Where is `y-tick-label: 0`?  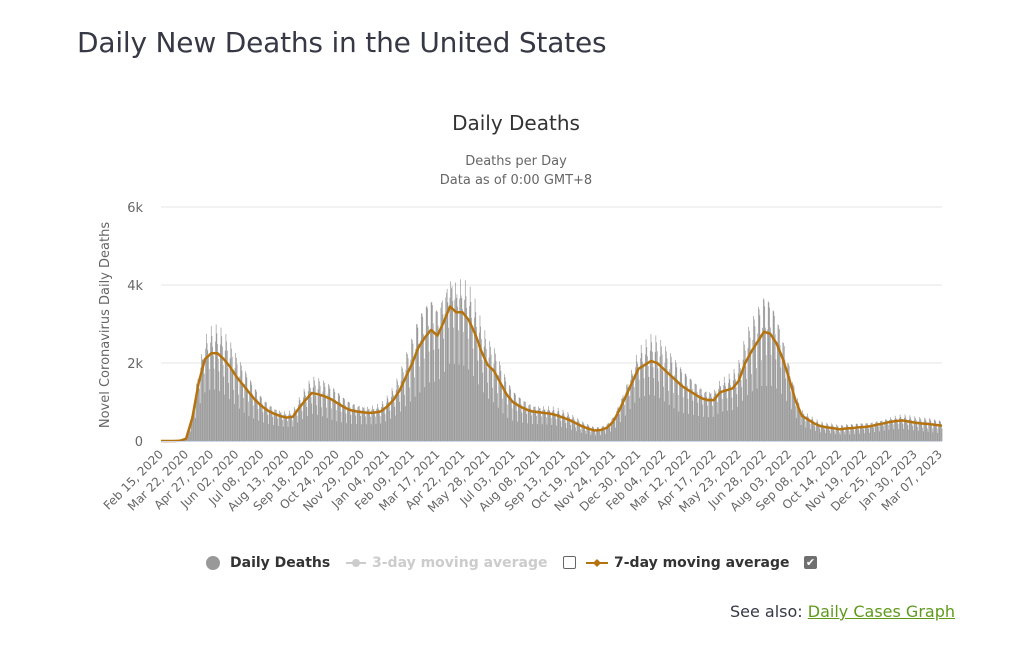 y-tick-label: 0 is located at coordinates (139, 442).